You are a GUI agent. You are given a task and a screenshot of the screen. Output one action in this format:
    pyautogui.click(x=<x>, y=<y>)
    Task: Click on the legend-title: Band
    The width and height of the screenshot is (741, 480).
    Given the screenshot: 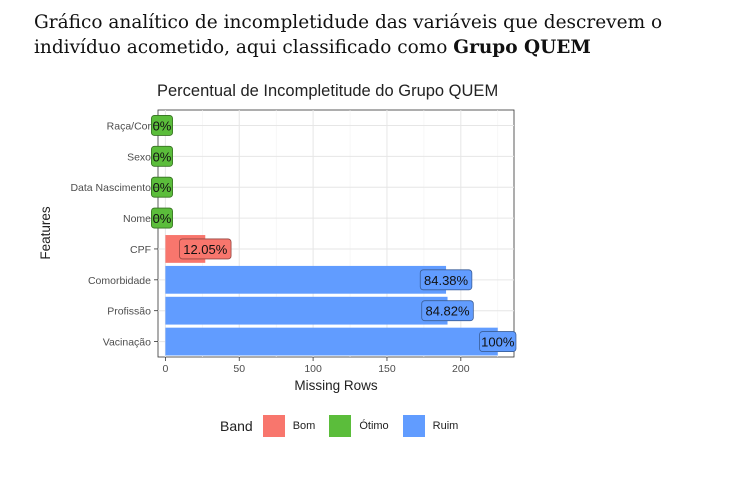 What is the action you would take?
    pyautogui.click(x=236, y=426)
    